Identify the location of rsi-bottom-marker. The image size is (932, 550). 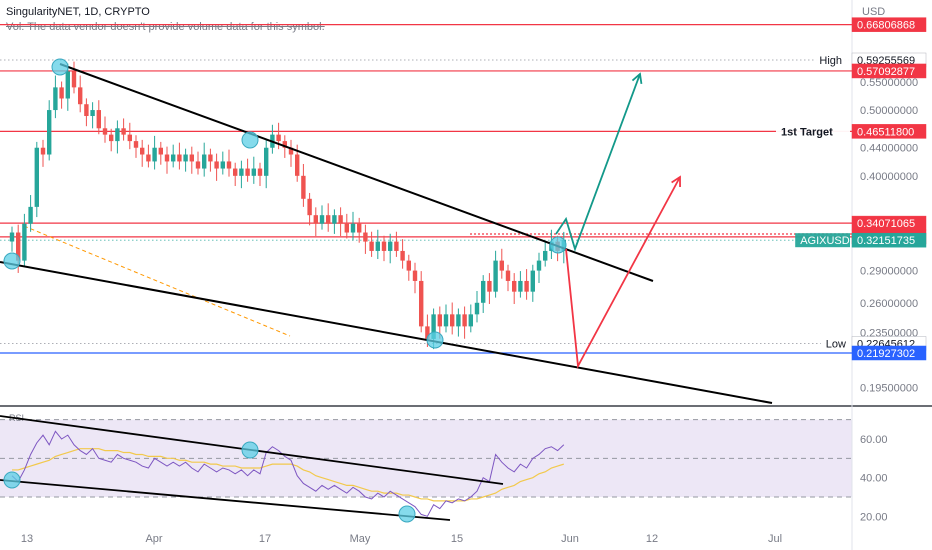
(407, 514).